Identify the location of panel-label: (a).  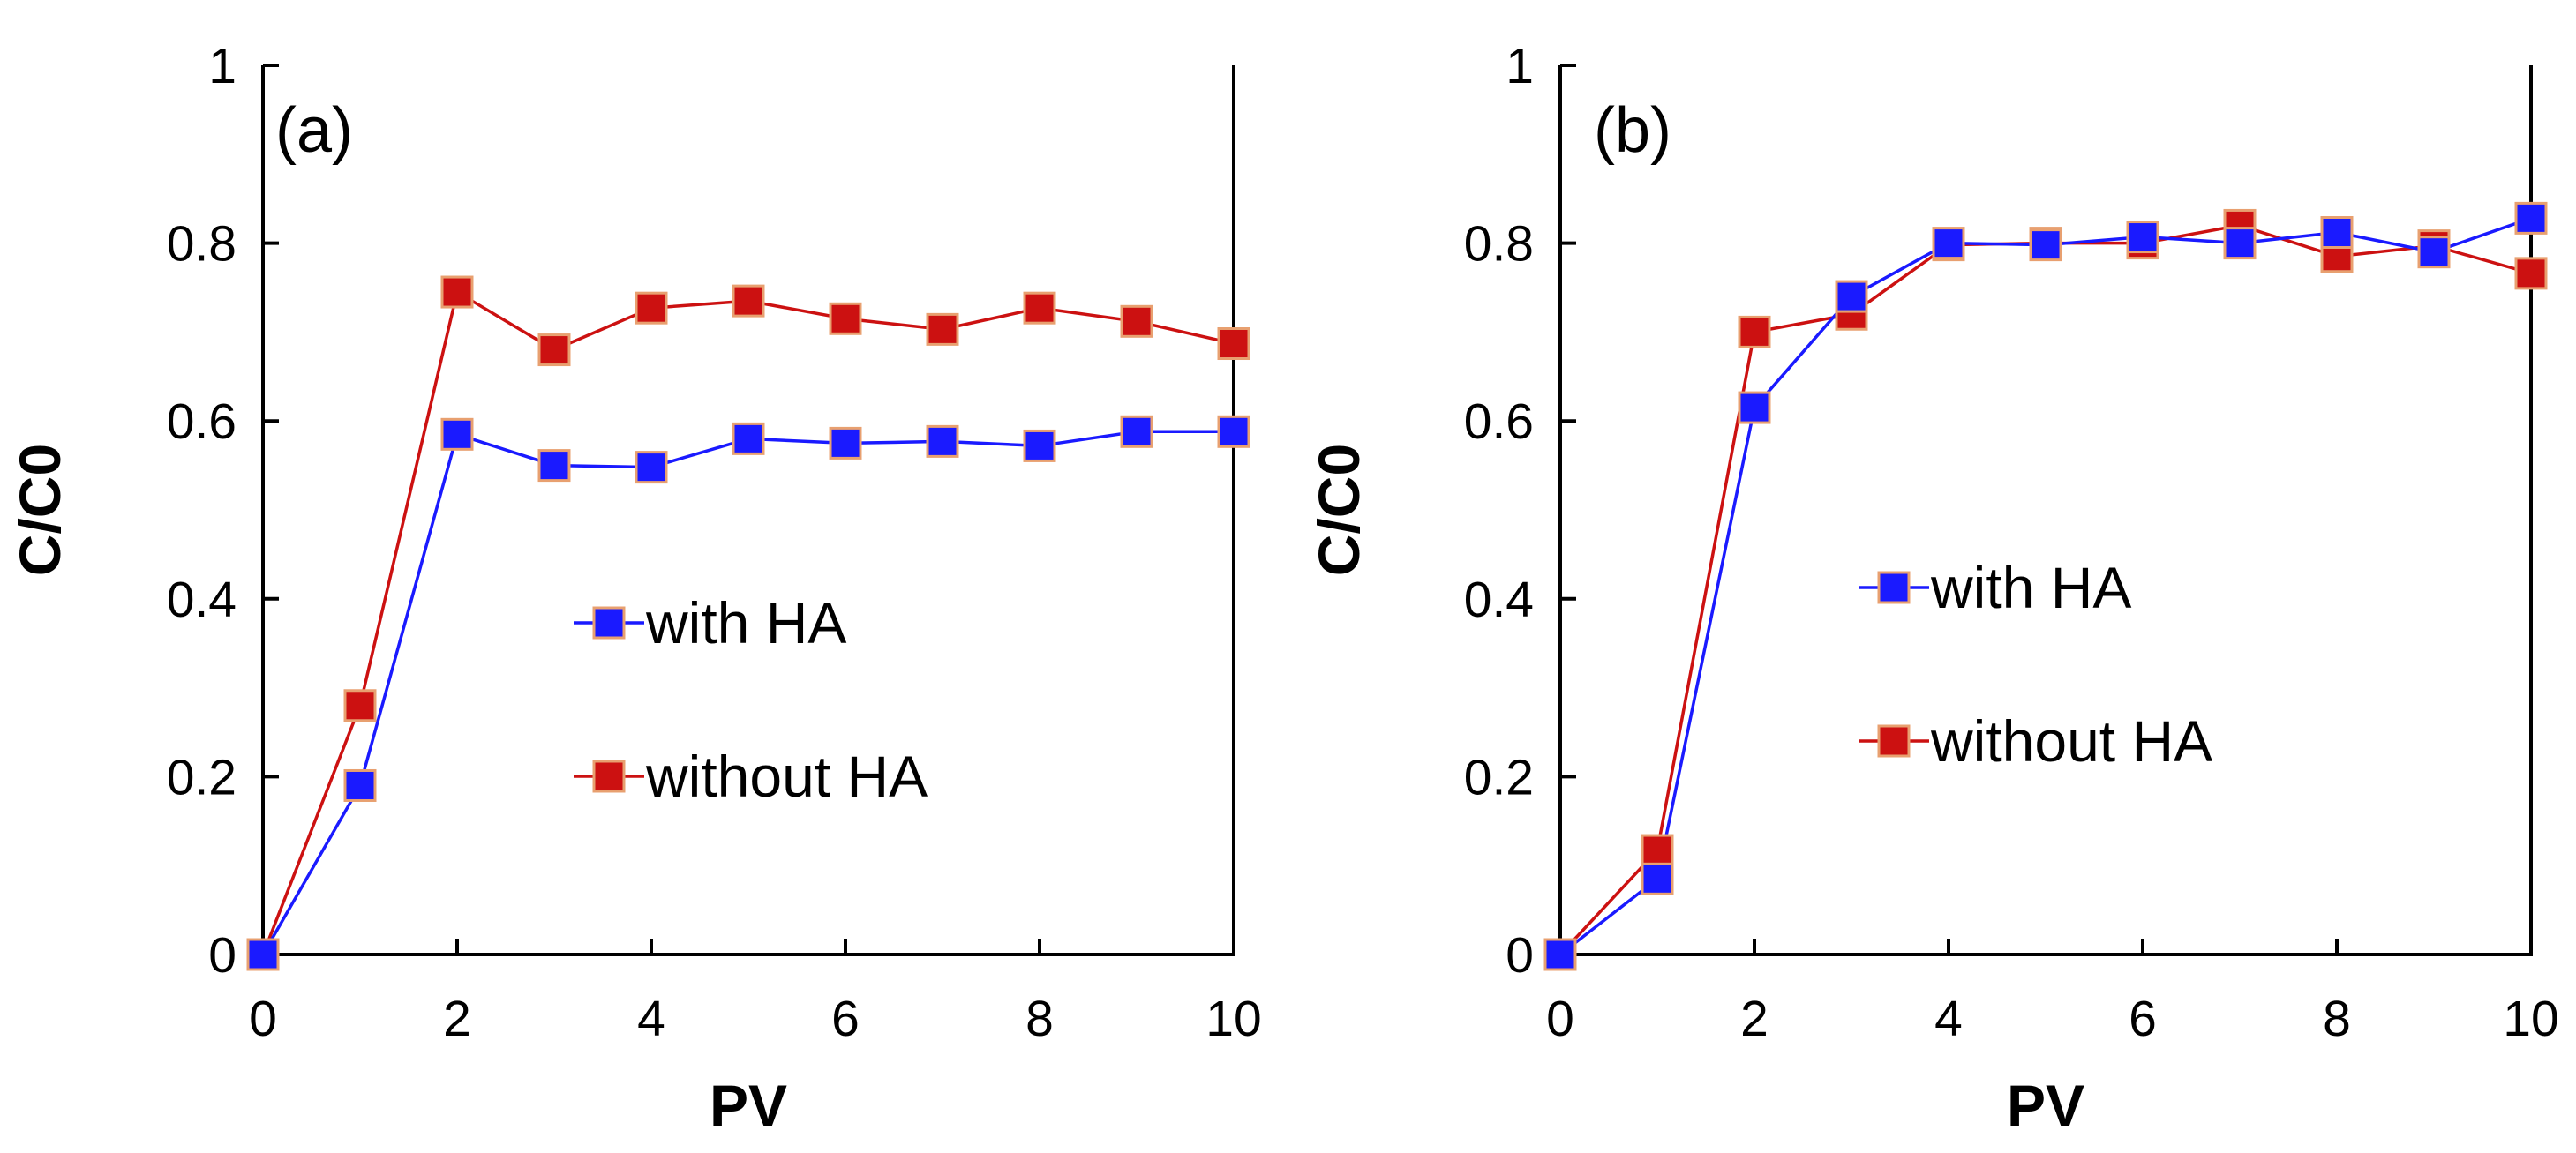
(314, 130).